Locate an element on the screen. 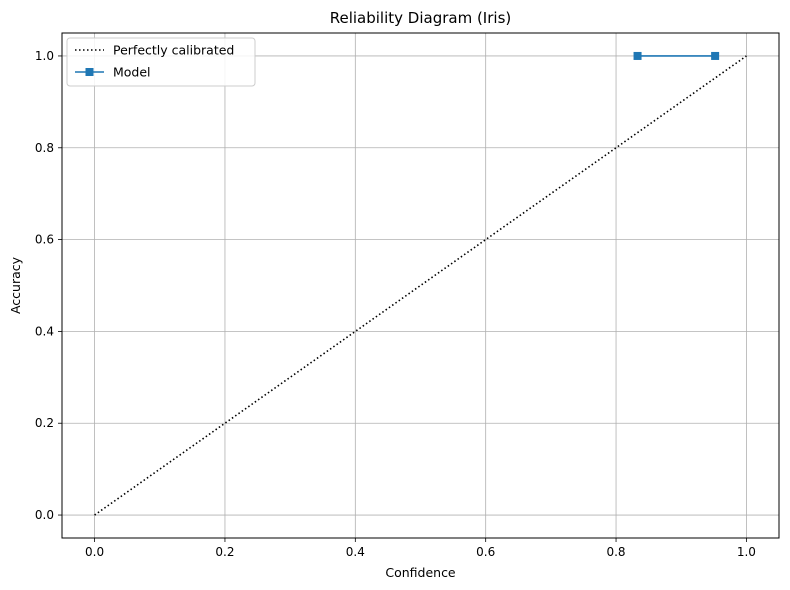 This screenshot has height=590, width=790. x-tick-label: 0.2 is located at coordinates (224, 552).